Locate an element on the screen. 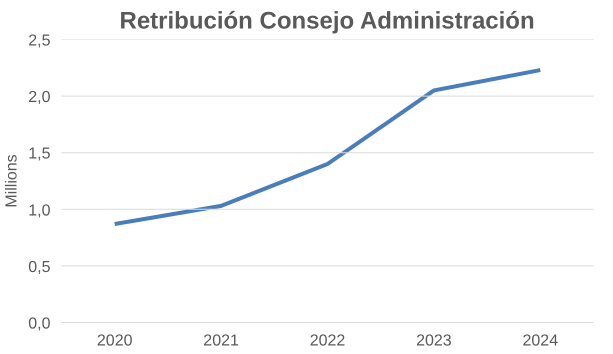 This screenshot has width=613, height=354. y-tick-label: 0,5 is located at coordinates (39, 267).